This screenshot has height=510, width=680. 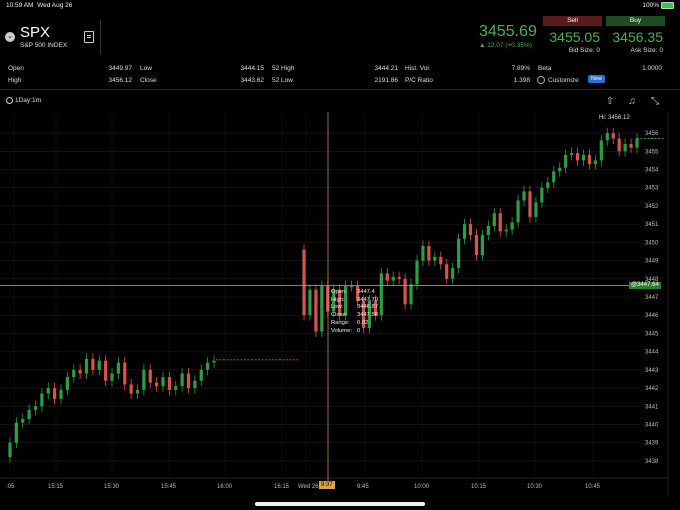 What do you see at coordinates (308, 487) in the screenshot?
I see `x-tick-label: Wed 26` at bounding box center [308, 487].